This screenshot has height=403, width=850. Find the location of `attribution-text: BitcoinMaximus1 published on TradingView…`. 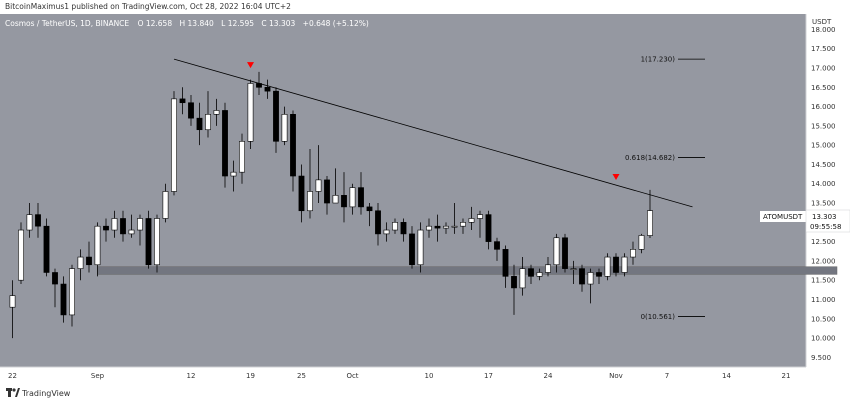

attribution-text: BitcoinMaximus1 published on TradingView… is located at coordinates (148, 6).